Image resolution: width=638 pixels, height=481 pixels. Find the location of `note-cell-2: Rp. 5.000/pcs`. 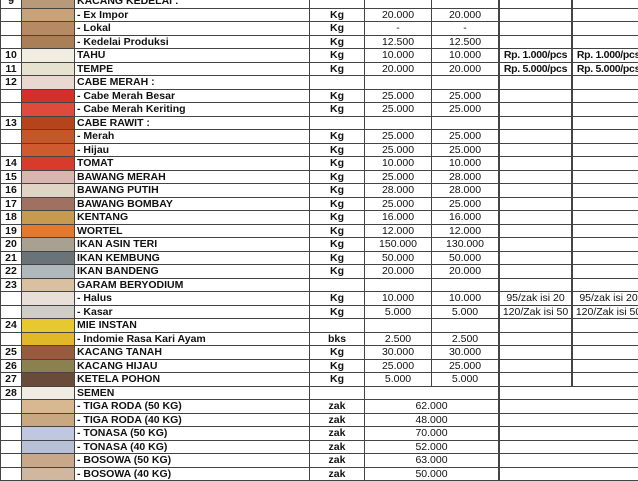

note-cell-2: Rp. 5.000/pcs is located at coordinates (605, 69).